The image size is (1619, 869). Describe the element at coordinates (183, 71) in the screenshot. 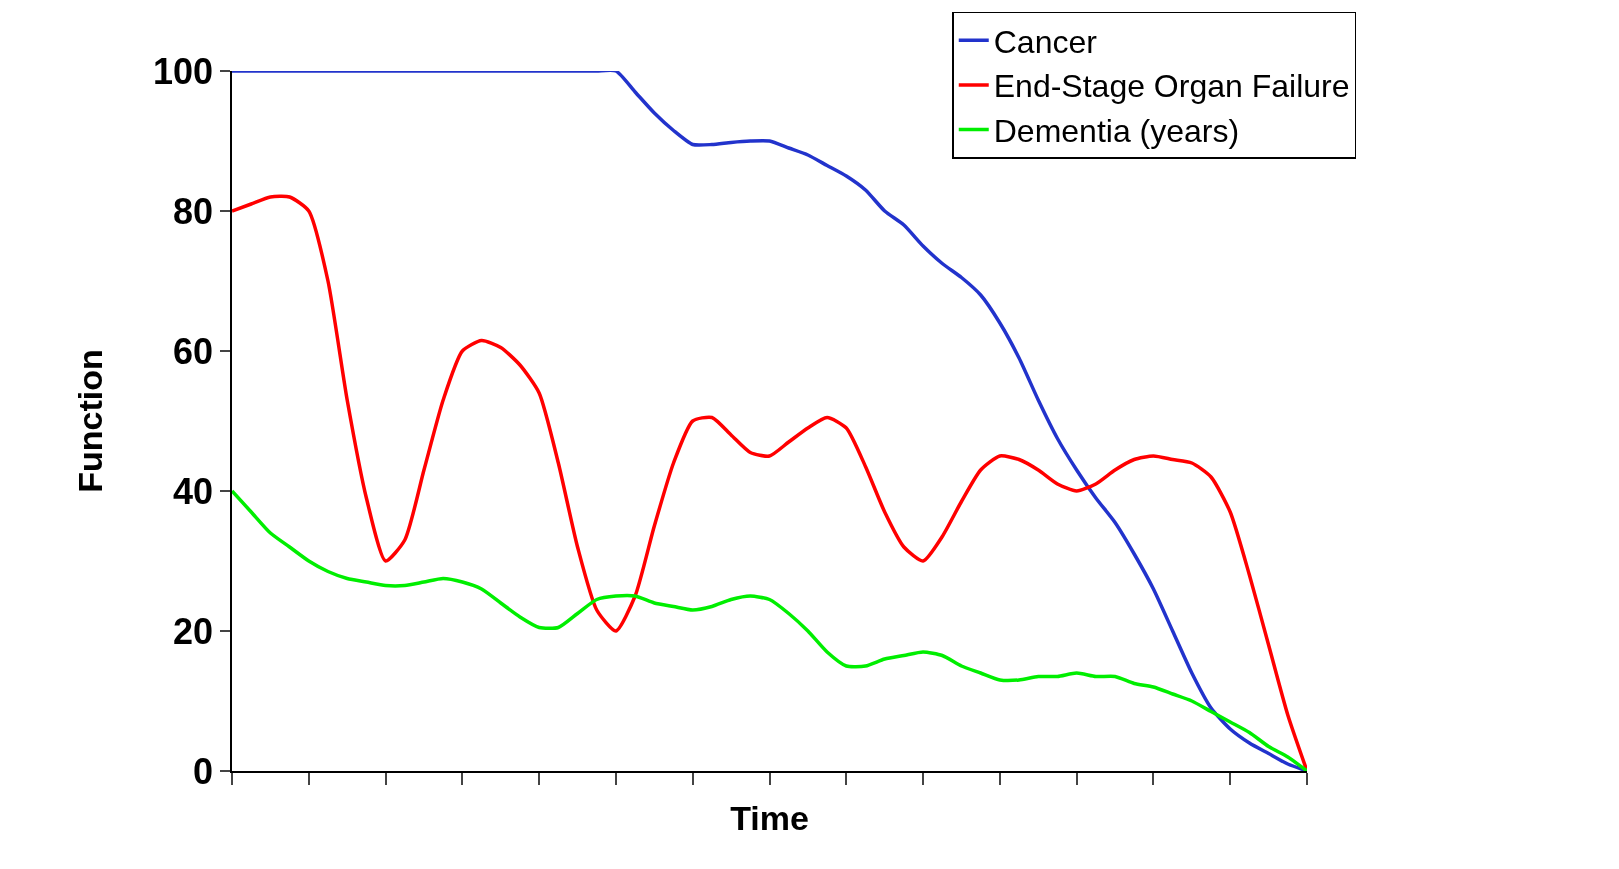

I see `y-tick-label: 100` at that location.